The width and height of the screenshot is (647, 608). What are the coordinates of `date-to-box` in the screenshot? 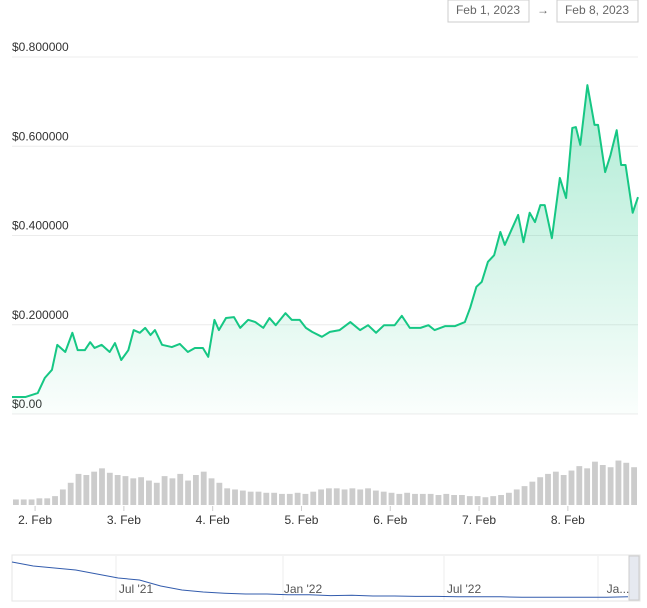 It's located at (597, 11).